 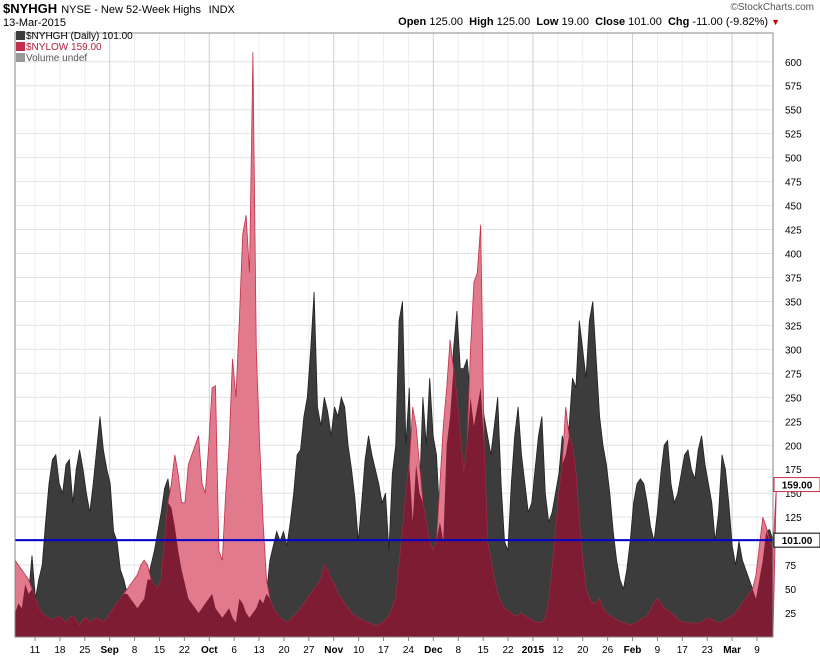 I want to click on end-tag-label-nyhgh: 101.00, so click(x=797, y=541).